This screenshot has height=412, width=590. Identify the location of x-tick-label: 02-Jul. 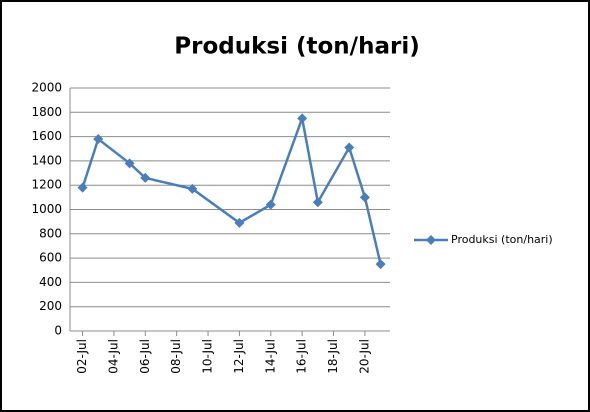
(82, 356).